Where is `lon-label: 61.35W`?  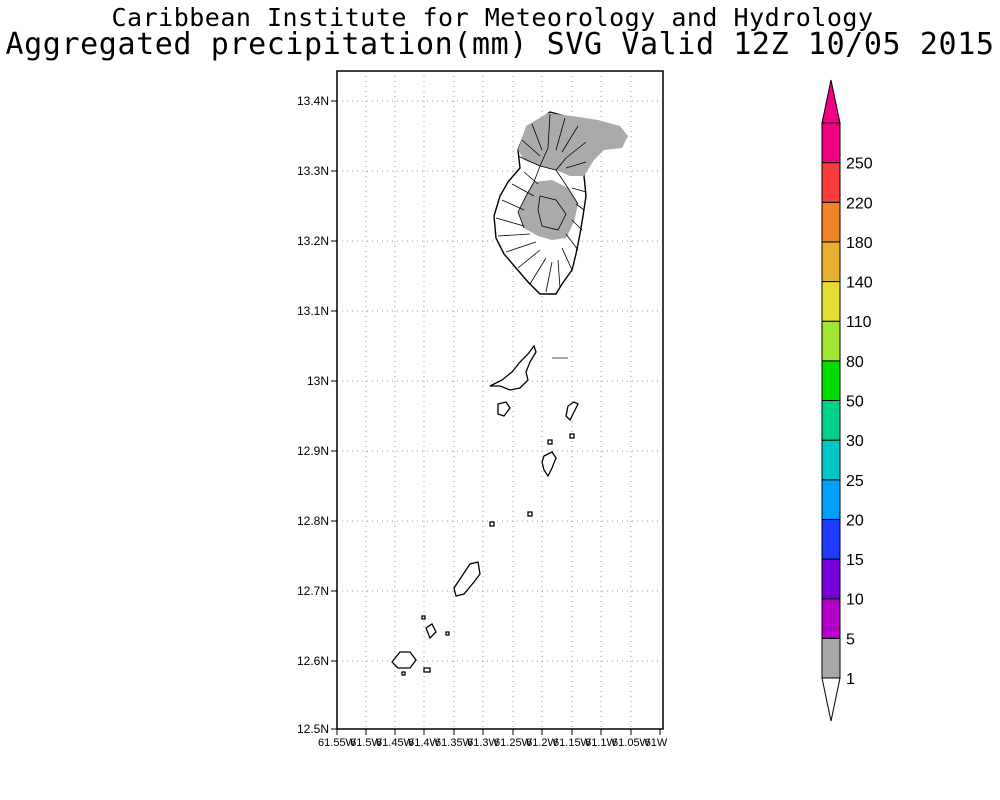
lon-label: 61.35W is located at coordinates (454, 743).